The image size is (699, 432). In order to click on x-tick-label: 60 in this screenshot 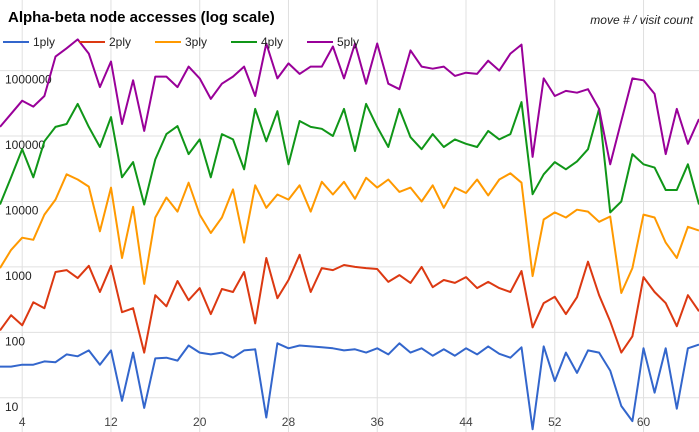, I will do `click(644, 422)`.